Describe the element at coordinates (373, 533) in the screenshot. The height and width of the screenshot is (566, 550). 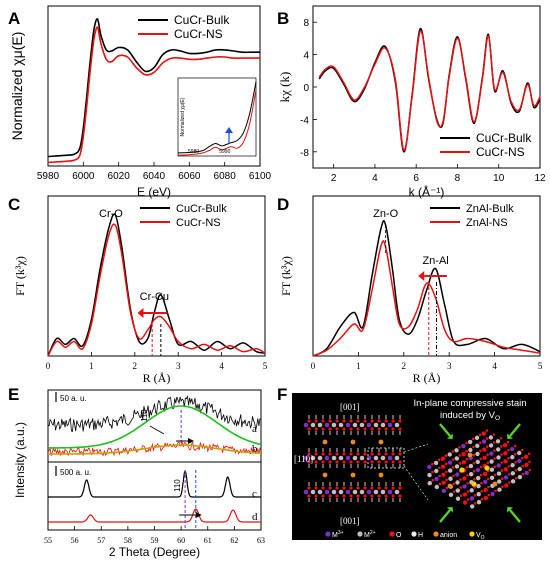
I see `legend-sup-f-1: 2+` at that location.